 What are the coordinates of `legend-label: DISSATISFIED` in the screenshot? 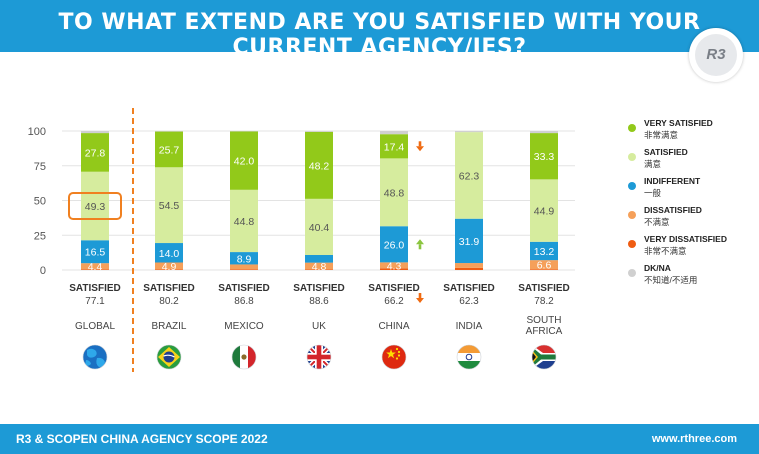 It's located at (673, 210).